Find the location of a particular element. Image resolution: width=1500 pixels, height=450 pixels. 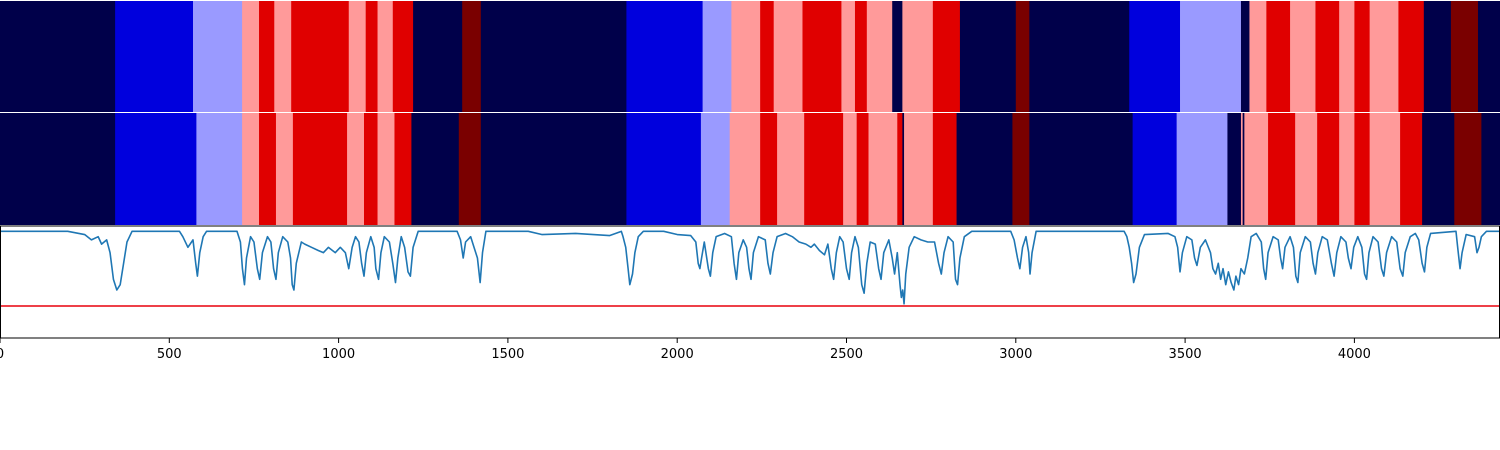

x-tick-label: 1000 is located at coordinates (338, 354).